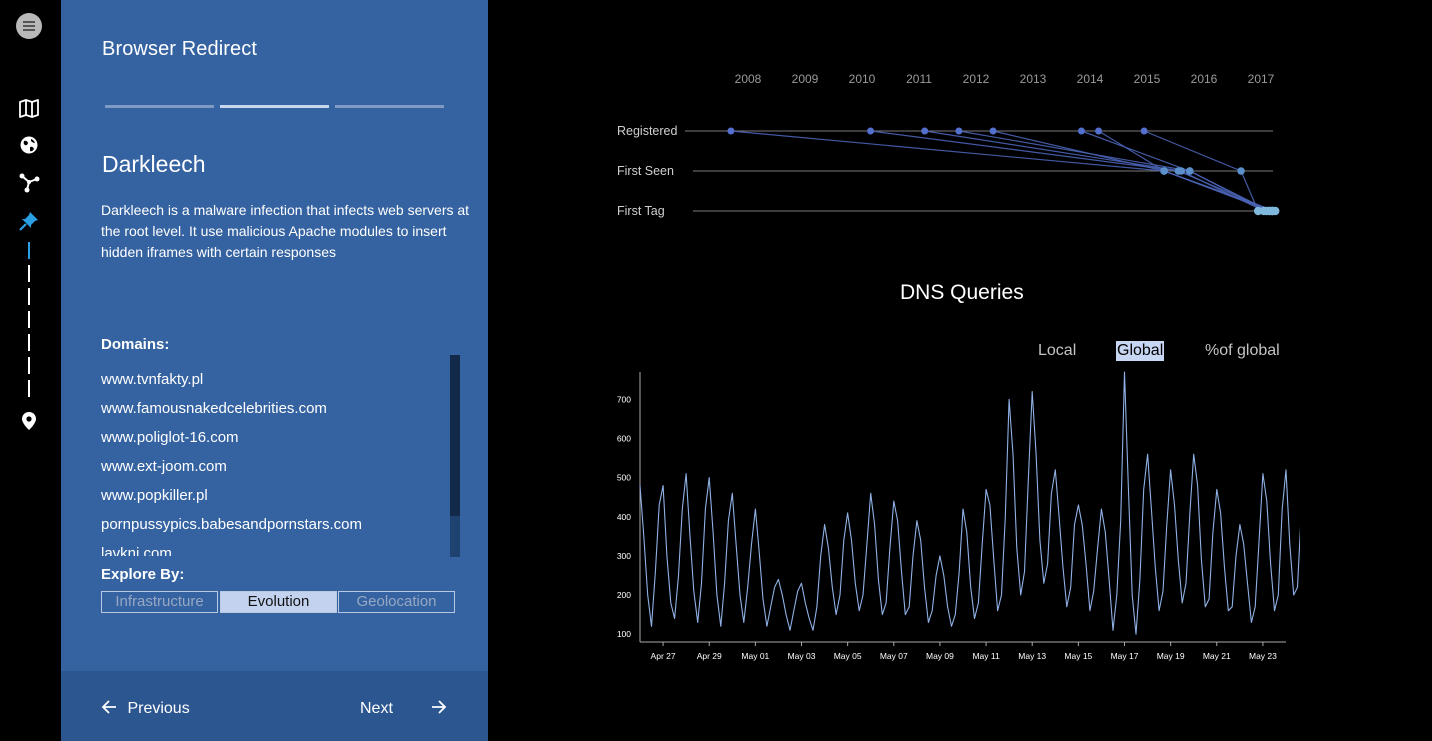 Image resolution: width=1432 pixels, height=741 pixels. I want to click on x-tick-label: May 15, so click(1078, 656).